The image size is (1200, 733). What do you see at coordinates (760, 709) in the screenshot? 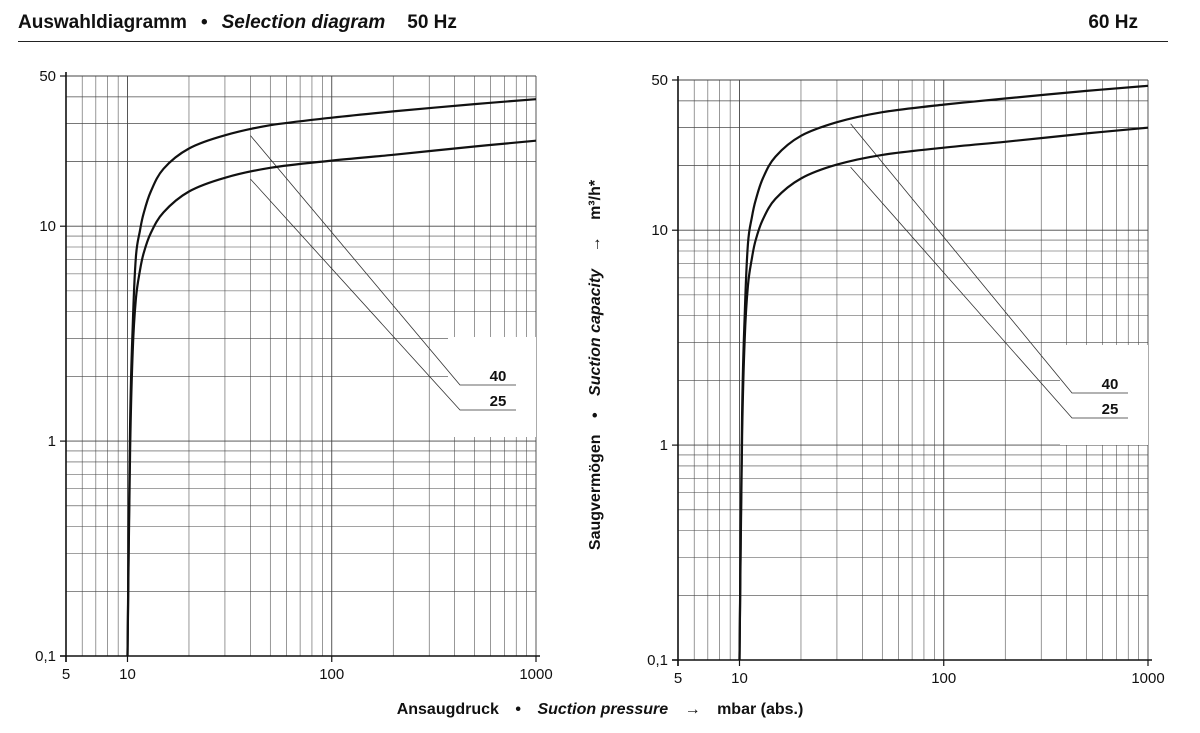
I see `x-axis-title-unit: mbar (abs.)` at bounding box center [760, 709].